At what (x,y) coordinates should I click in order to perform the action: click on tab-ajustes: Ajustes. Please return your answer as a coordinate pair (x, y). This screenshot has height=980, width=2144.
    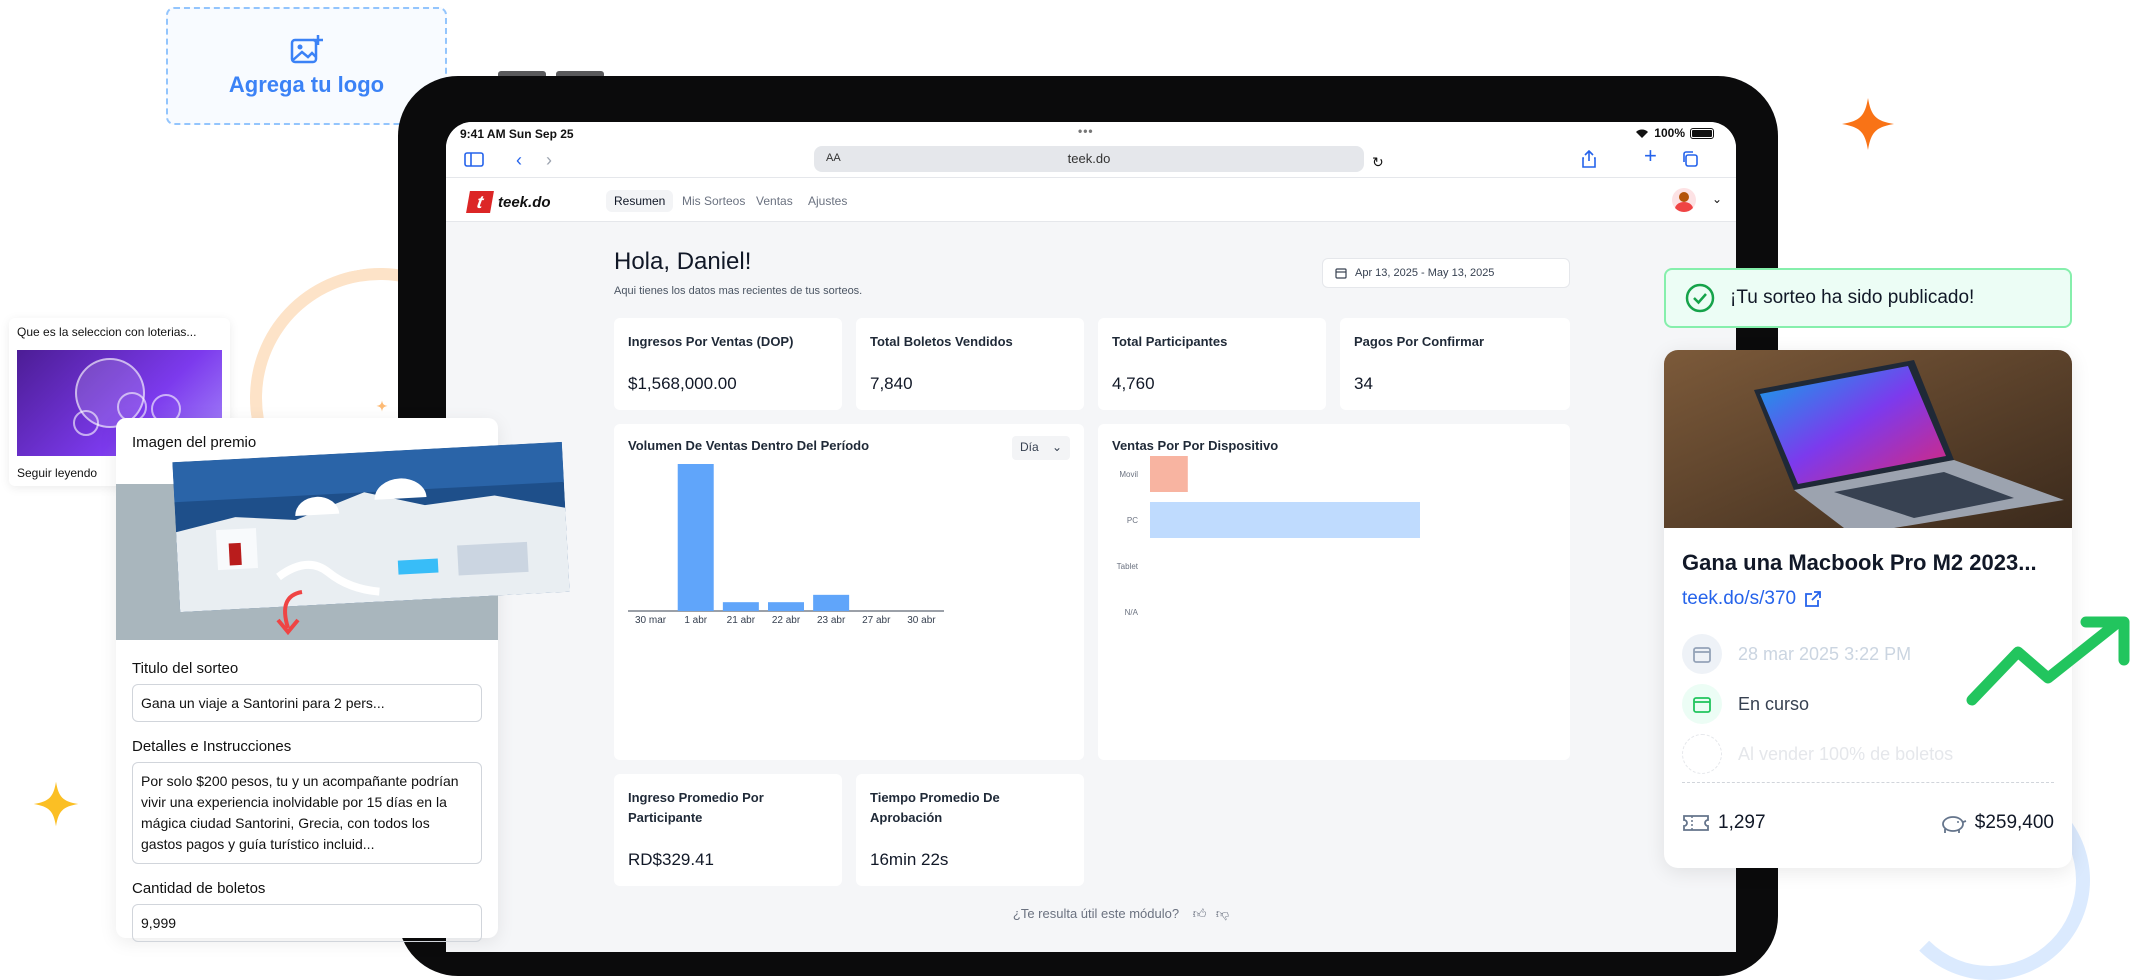
    Looking at the image, I should click on (828, 201).